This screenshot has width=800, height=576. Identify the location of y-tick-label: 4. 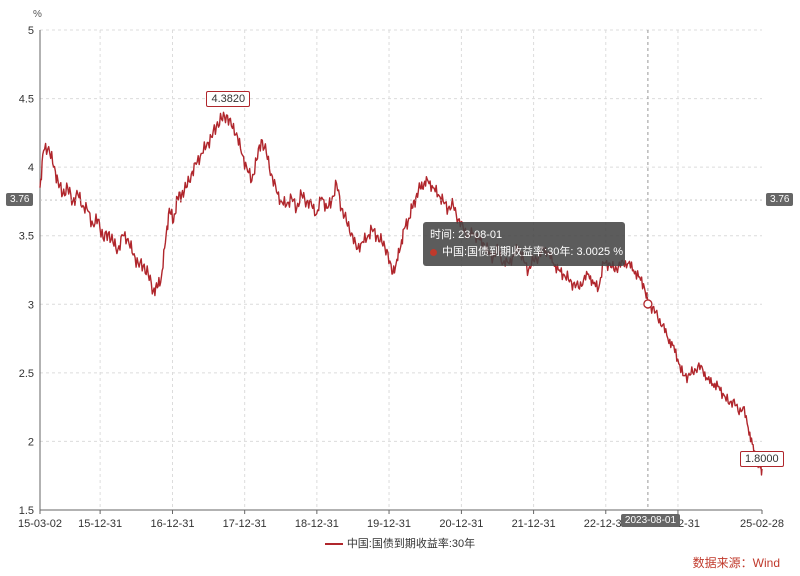
(31, 168).